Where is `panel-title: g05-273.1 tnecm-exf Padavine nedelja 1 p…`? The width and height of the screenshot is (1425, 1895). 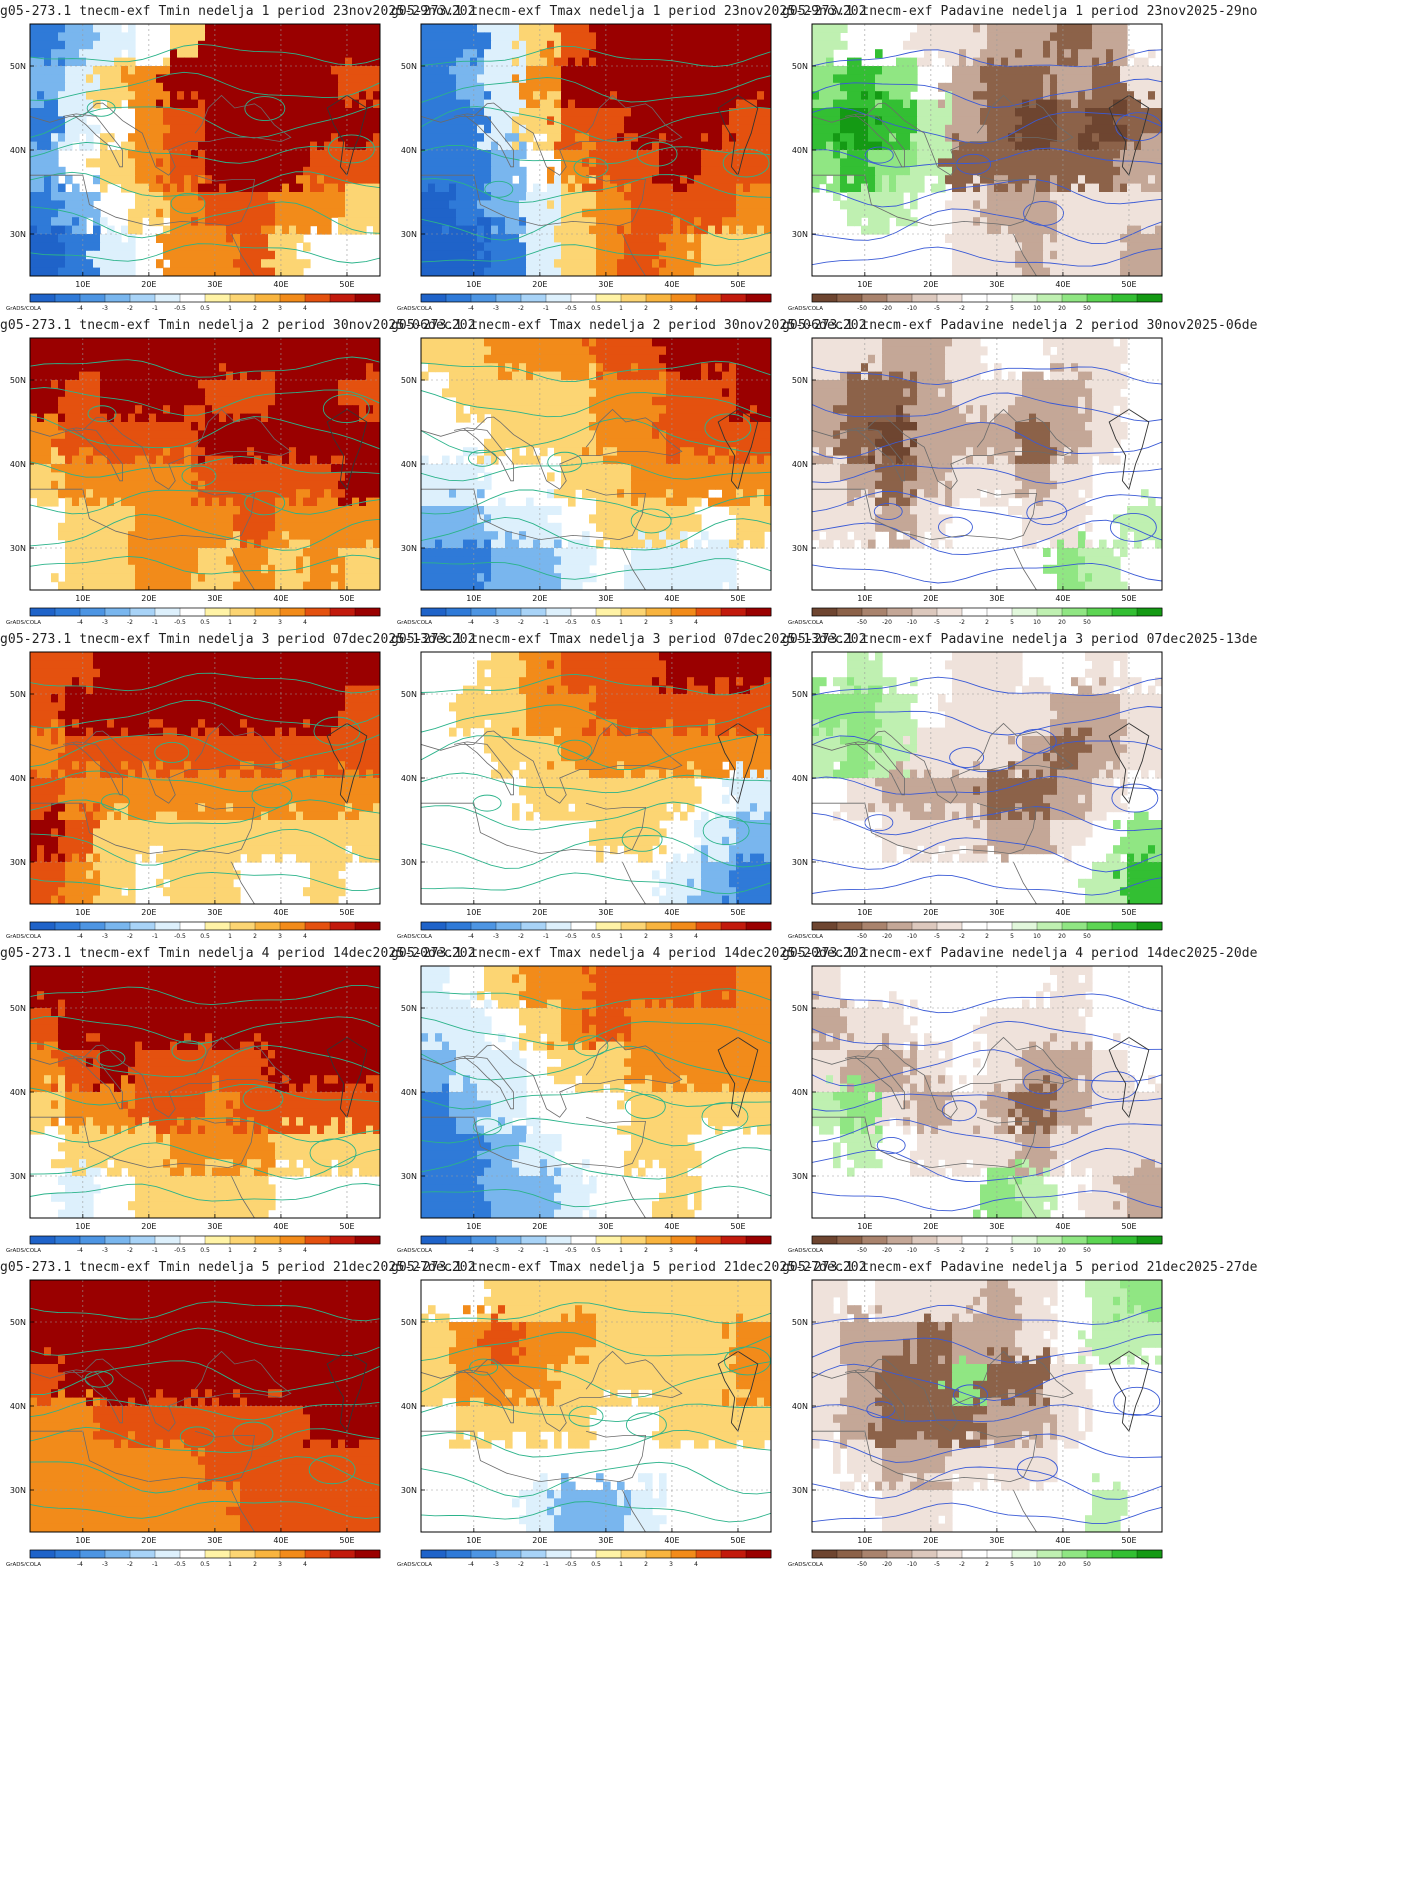
panel-title: g05-273.1 tnecm-exf Padavine nedelja 1 p… is located at coordinates (1019, 11).